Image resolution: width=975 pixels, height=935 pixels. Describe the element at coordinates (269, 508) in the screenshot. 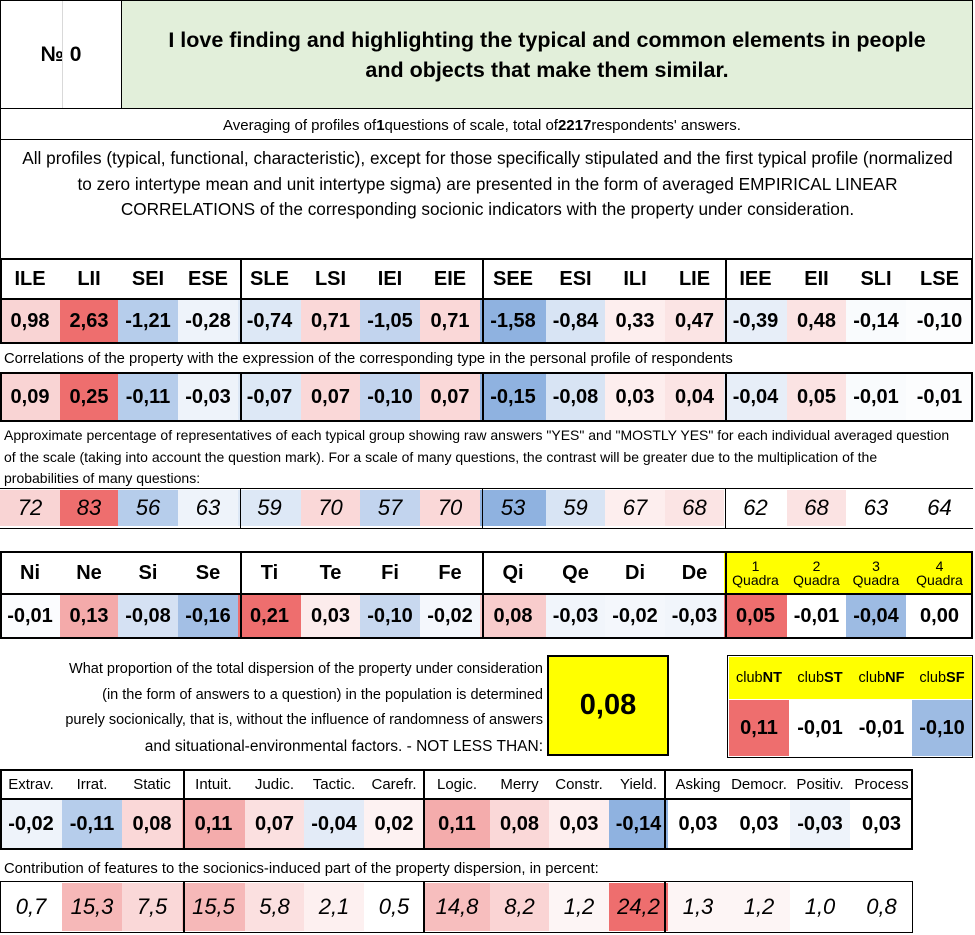

I see `percent-value: 59` at that location.